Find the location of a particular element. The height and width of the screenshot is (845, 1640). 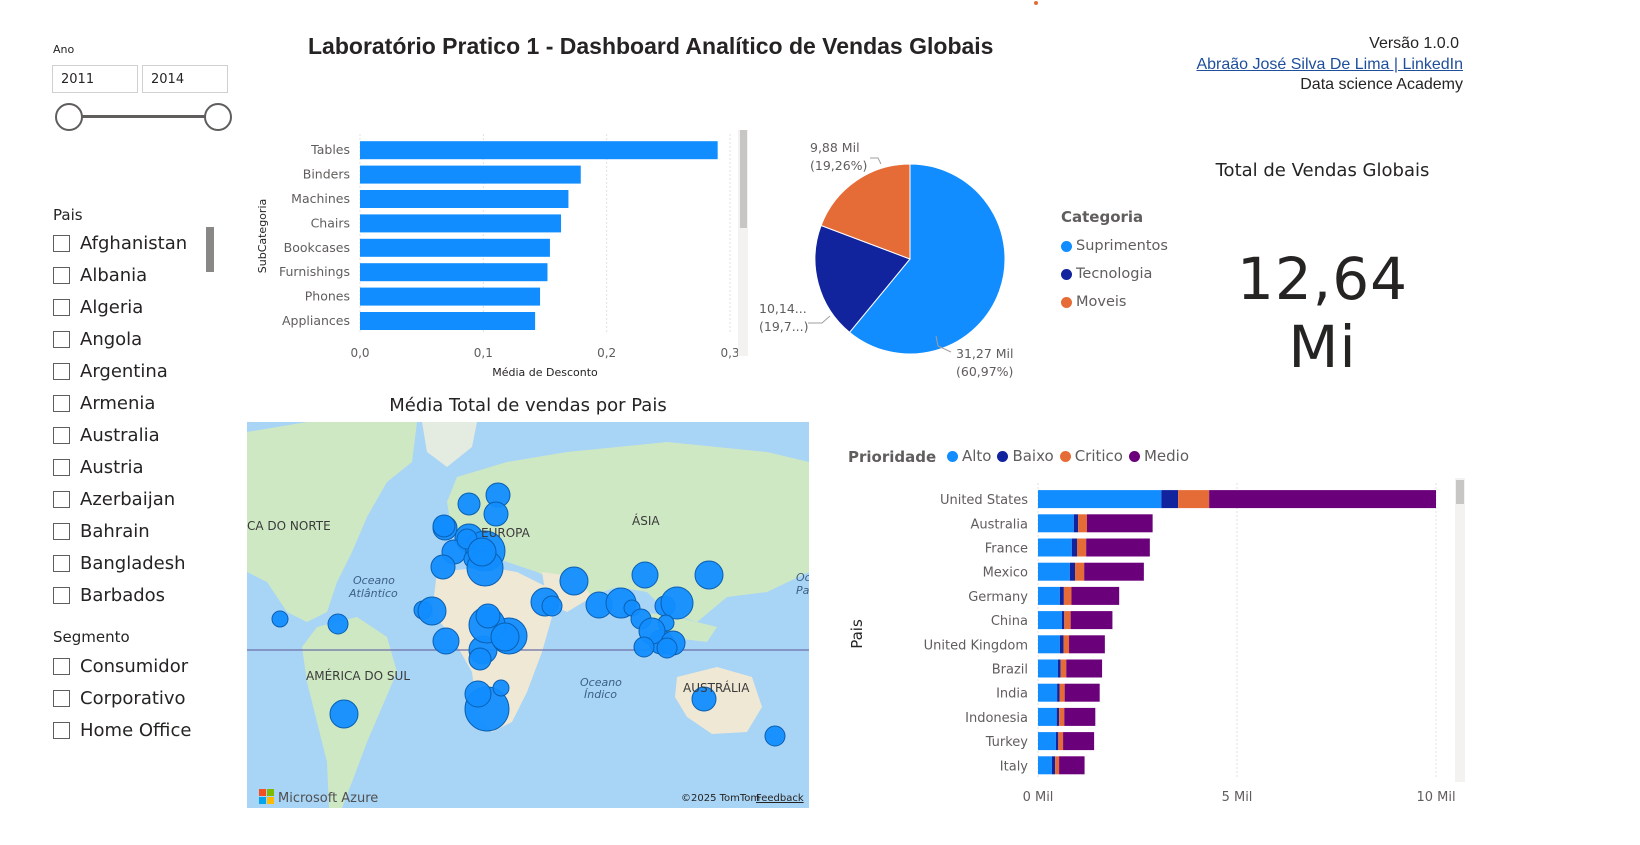

stack-bar-france-medio is located at coordinates (1118, 547).